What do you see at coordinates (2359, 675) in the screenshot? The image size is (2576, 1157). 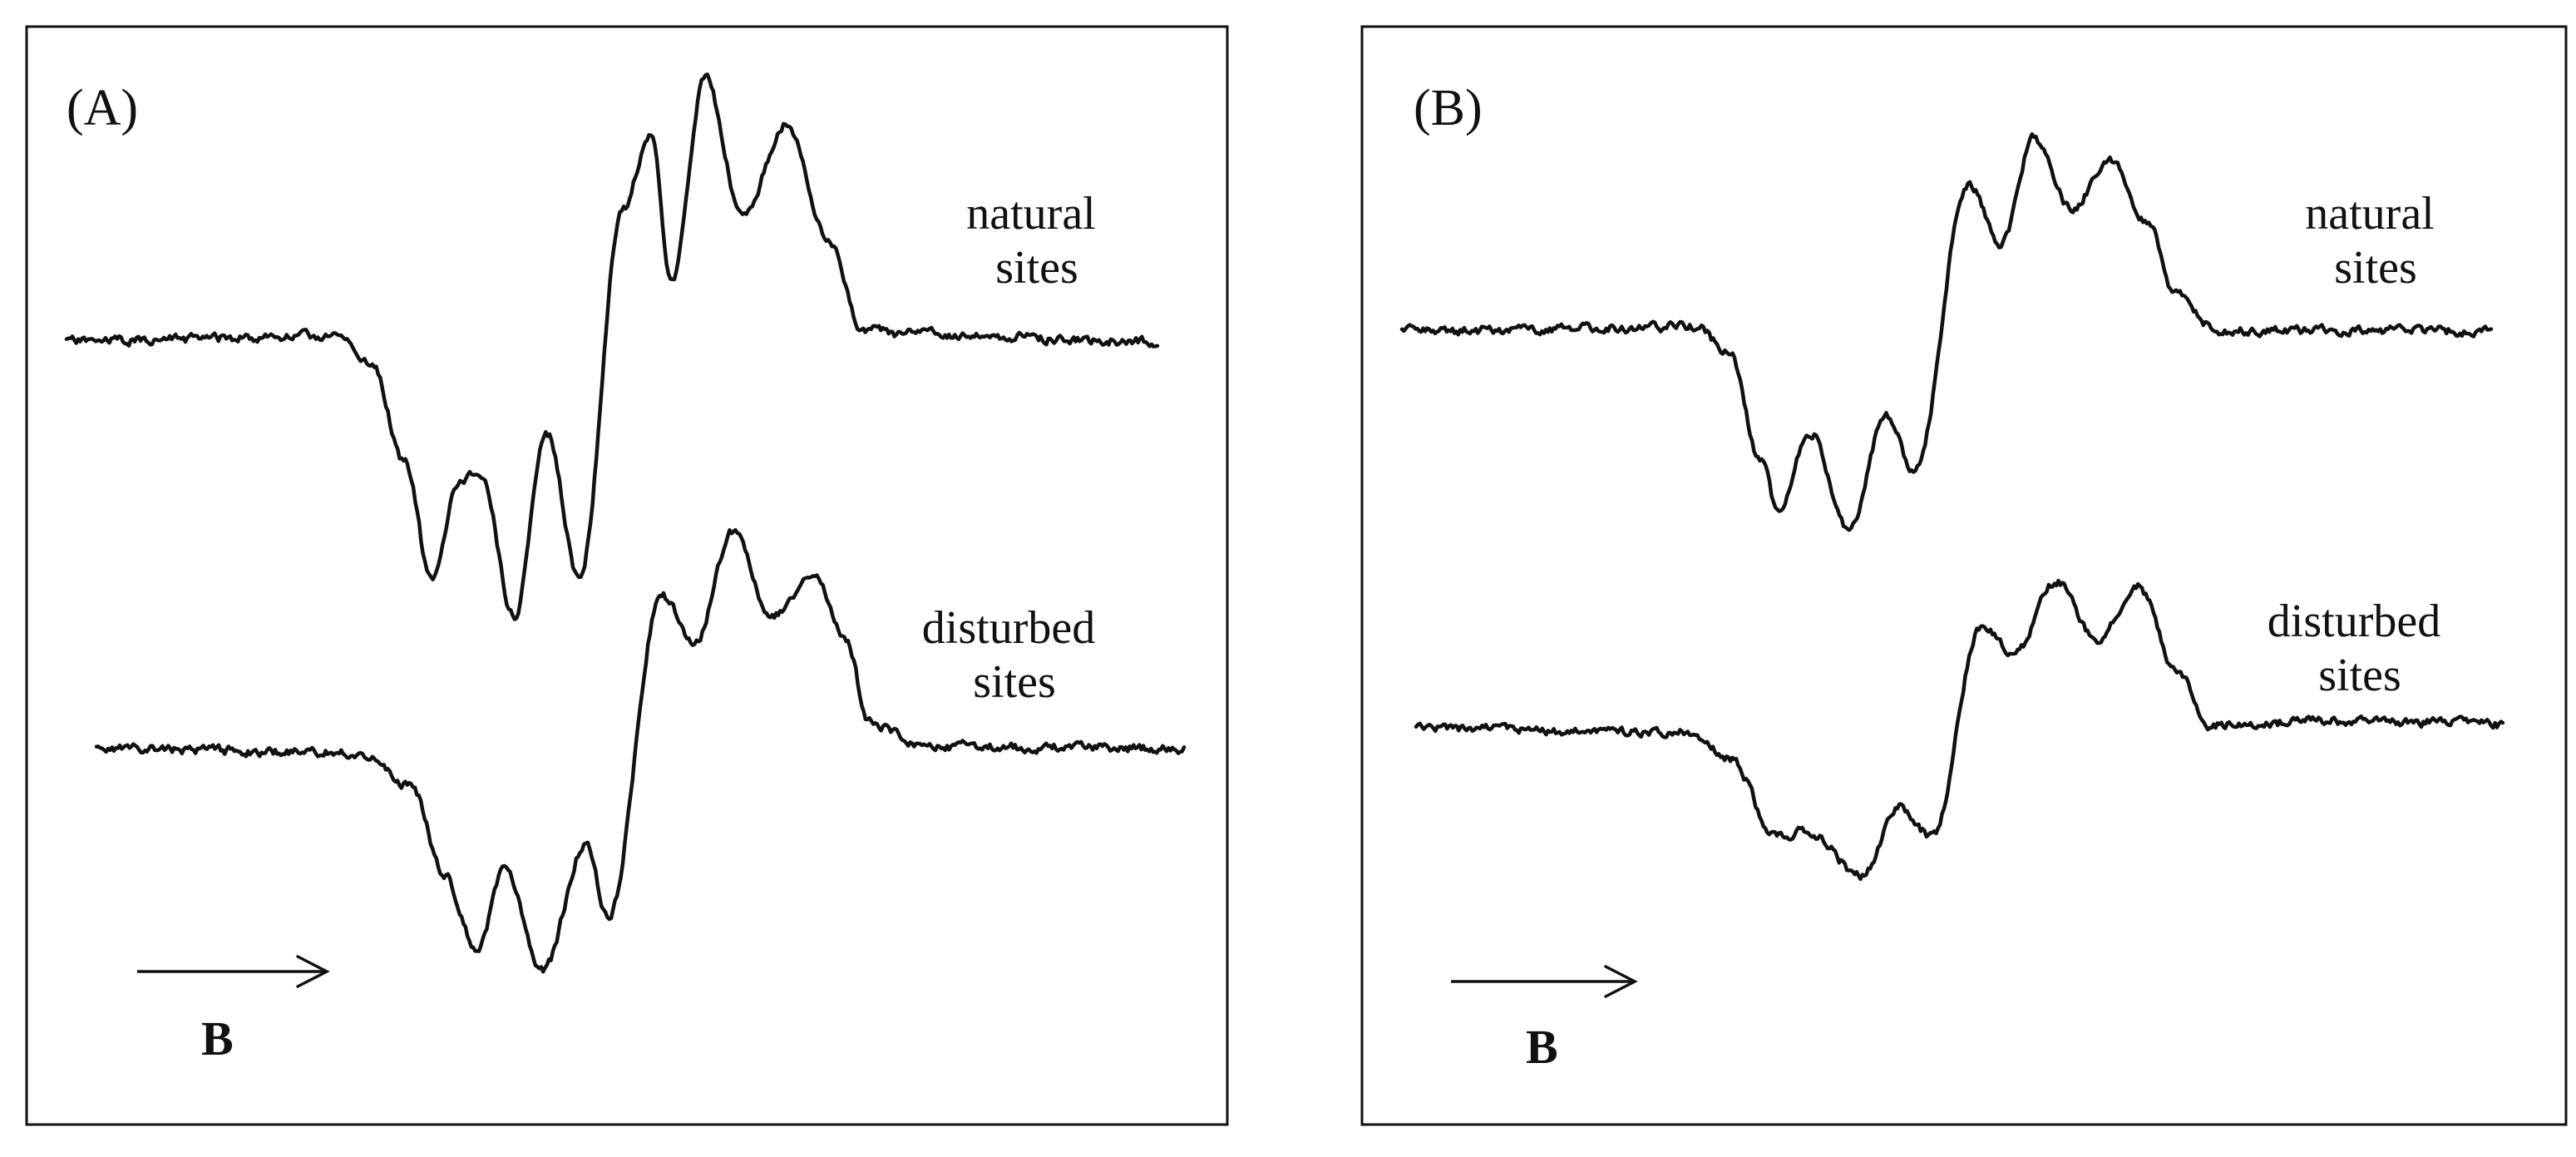 I see `panel-b-disturbed-sites-label-line-2: sites` at bounding box center [2359, 675].